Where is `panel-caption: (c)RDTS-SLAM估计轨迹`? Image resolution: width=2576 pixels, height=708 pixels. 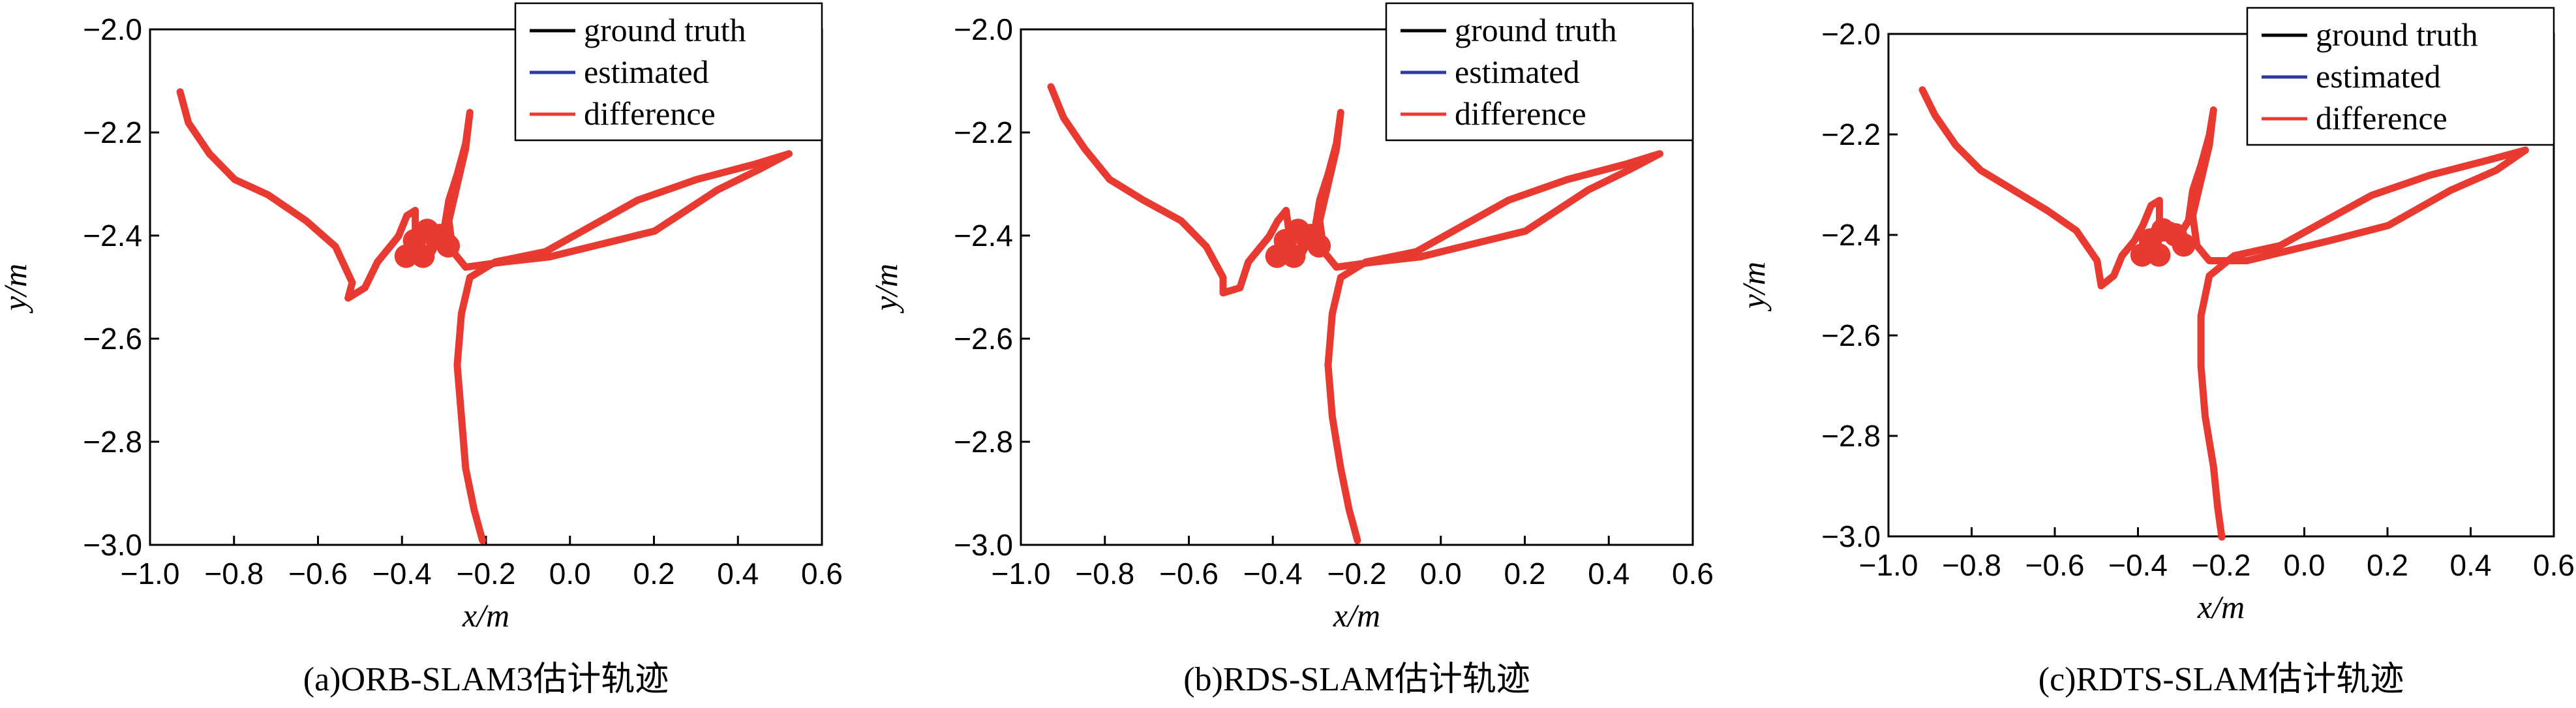 panel-caption: (c)RDTS-SLAM估计轨迹 is located at coordinates (2221, 680).